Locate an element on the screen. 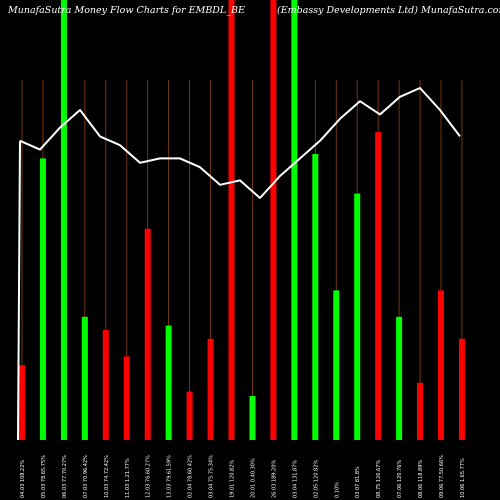 This screenshot has width=500, height=500. x-tick-label: 03.07 81.8% is located at coordinates (358, 482).